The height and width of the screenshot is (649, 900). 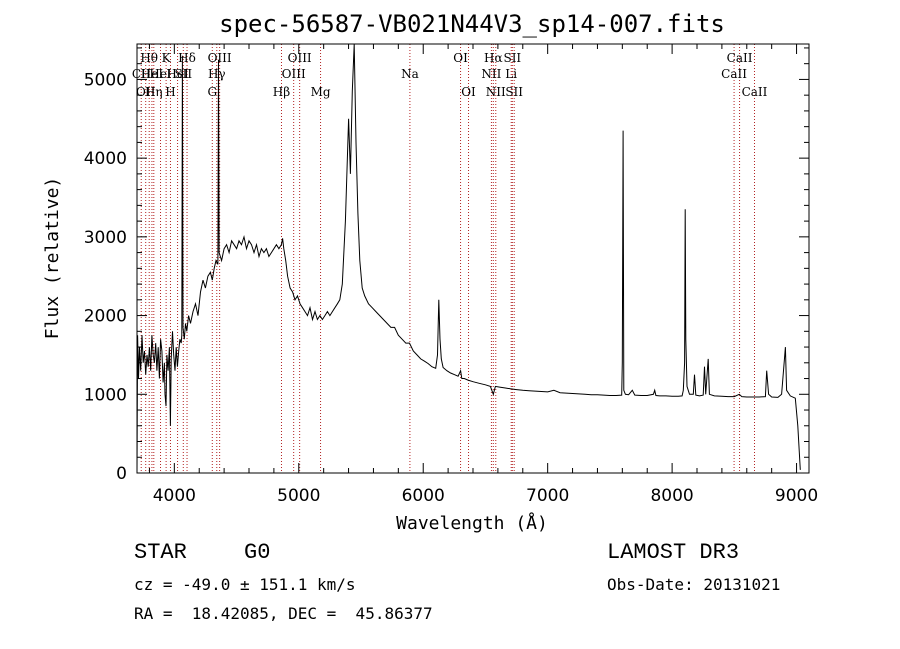 What do you see at coordinates (167, 58) in the screenshot?
I see `line-label-6: K` at bounding box center [167, 58].